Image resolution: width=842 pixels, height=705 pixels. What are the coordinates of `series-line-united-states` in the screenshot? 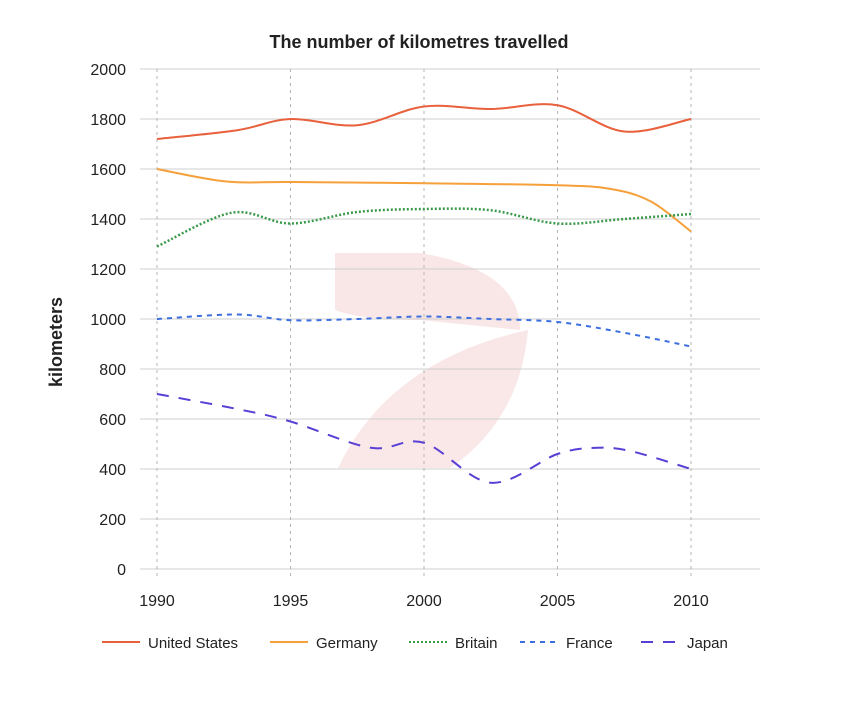 It's located at (424, 121).